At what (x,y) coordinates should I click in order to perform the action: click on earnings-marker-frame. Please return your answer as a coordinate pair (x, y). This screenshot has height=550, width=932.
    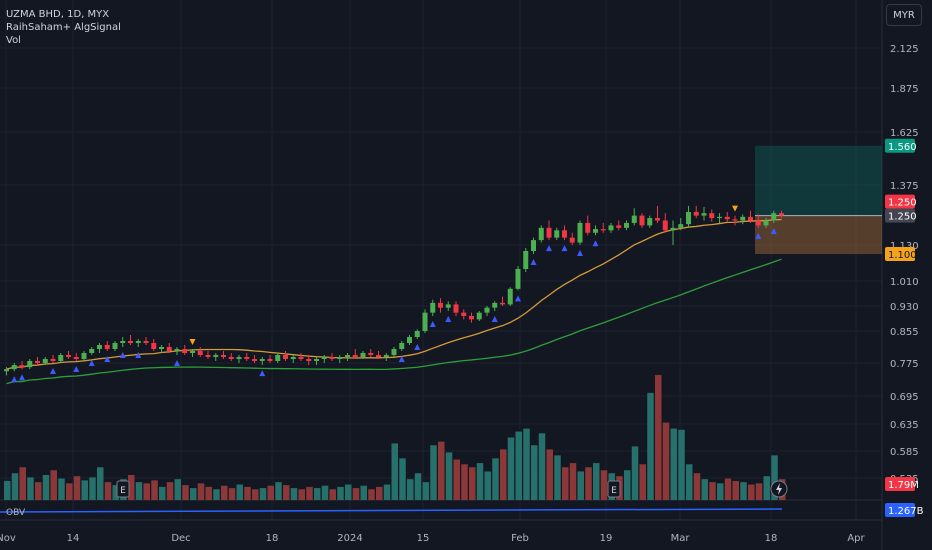
    Looking at the image, I should click on (614, 489).